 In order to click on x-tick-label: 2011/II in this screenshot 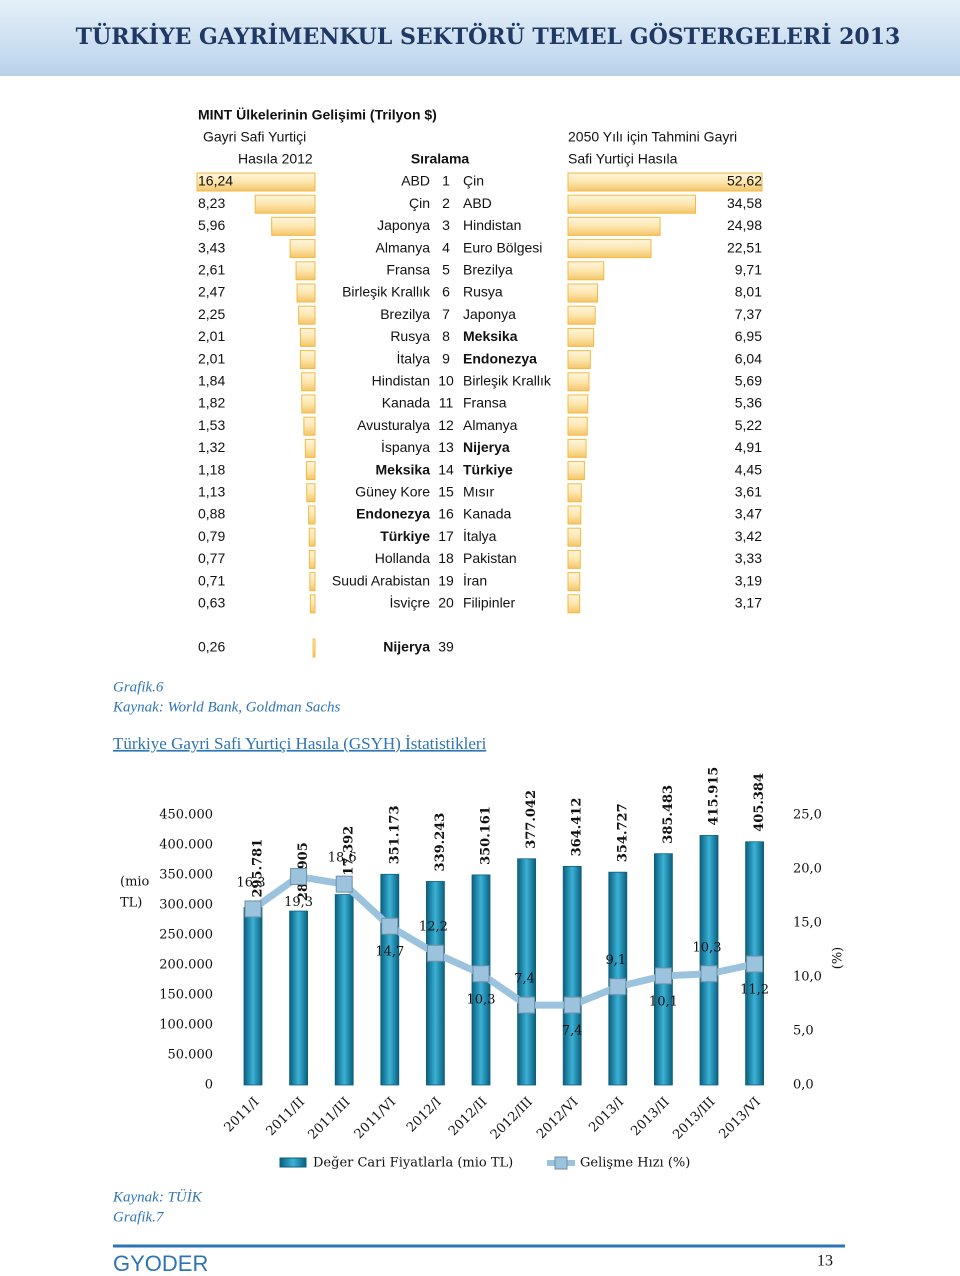, I will do `click(286, 1117)`.